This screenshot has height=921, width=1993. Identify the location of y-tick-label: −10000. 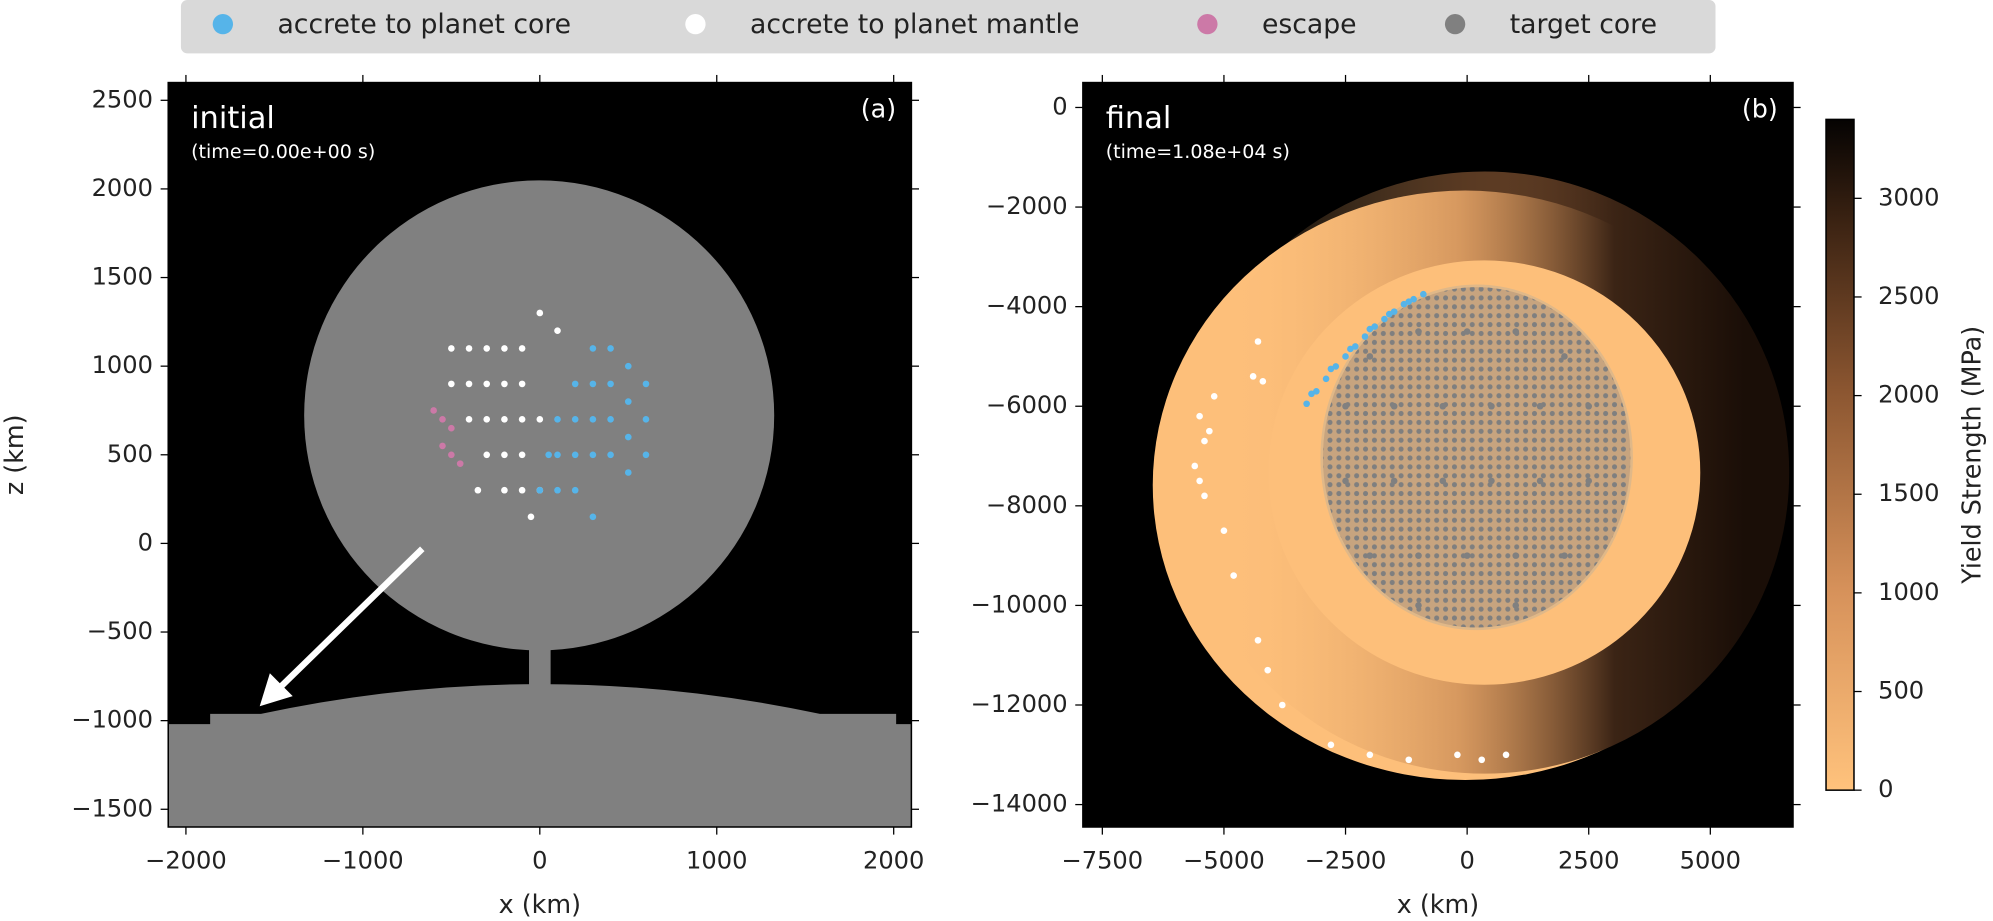
(1019, 604).